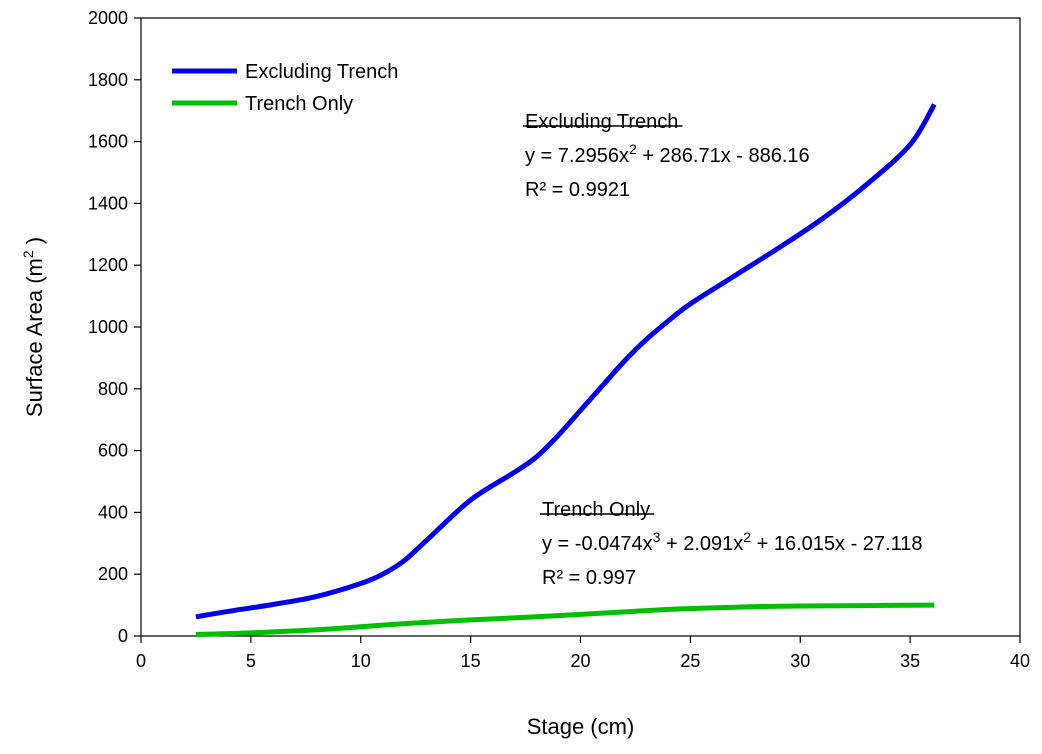 The image size is (1042, 754). What do you see at coordinates (701, 544) in the screenshot?
I see `equation-part: + 2.091x` at bounding box center [701, 544].